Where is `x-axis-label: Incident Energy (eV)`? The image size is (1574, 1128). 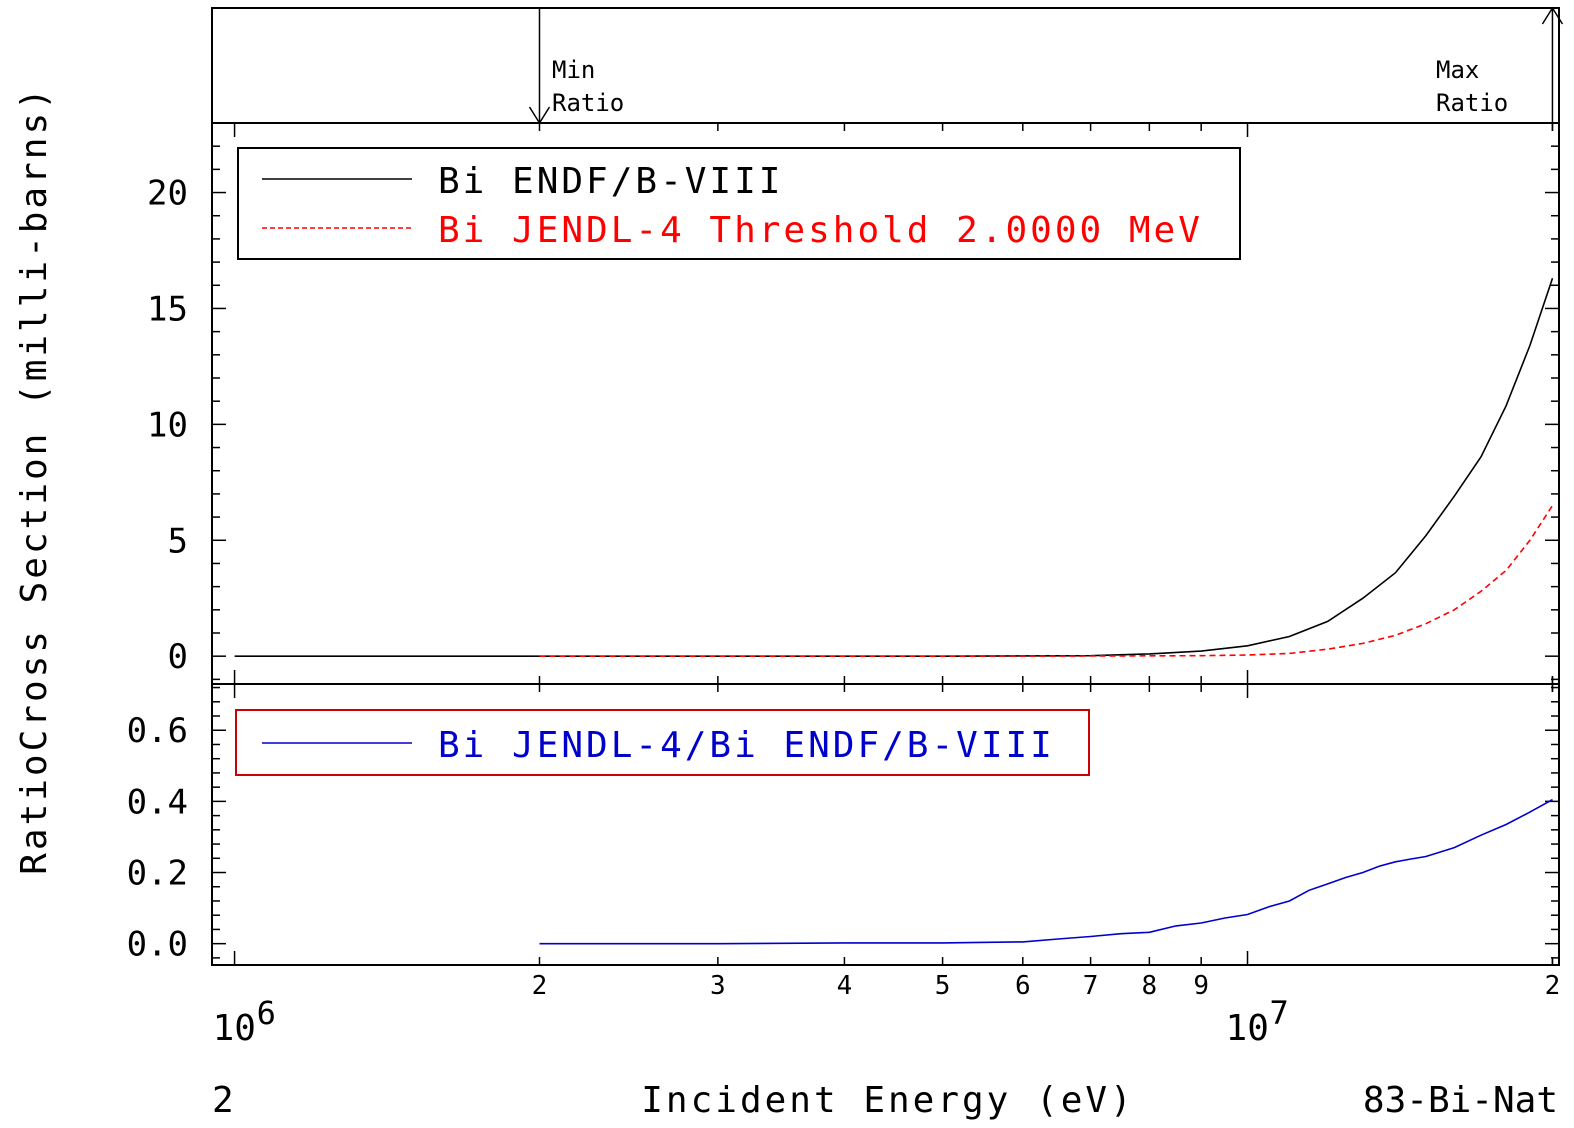 x-axis-label: Incident Energy (eV) is located at coordinates (887, 1100).